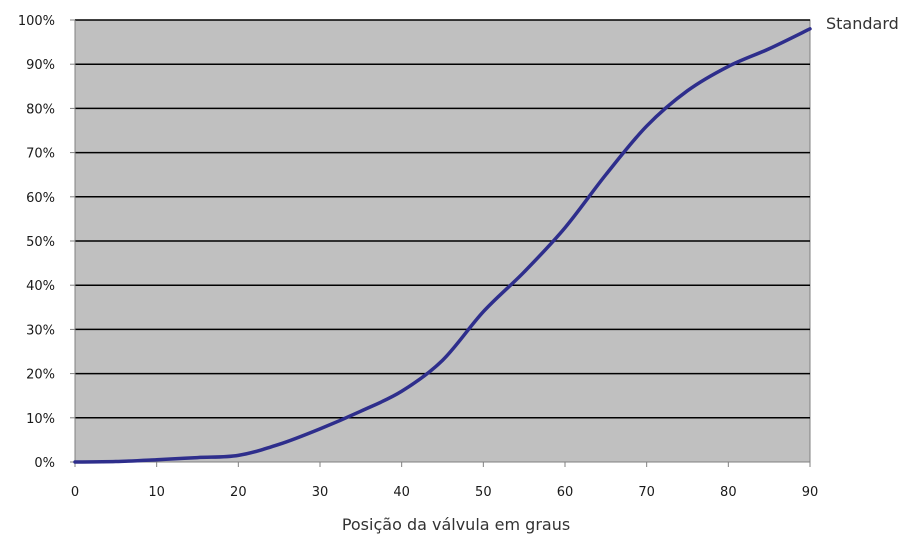 The height and width of the screenshot is (538, 912). I want to click on y-tick-label: 0%, so click(44, 463).